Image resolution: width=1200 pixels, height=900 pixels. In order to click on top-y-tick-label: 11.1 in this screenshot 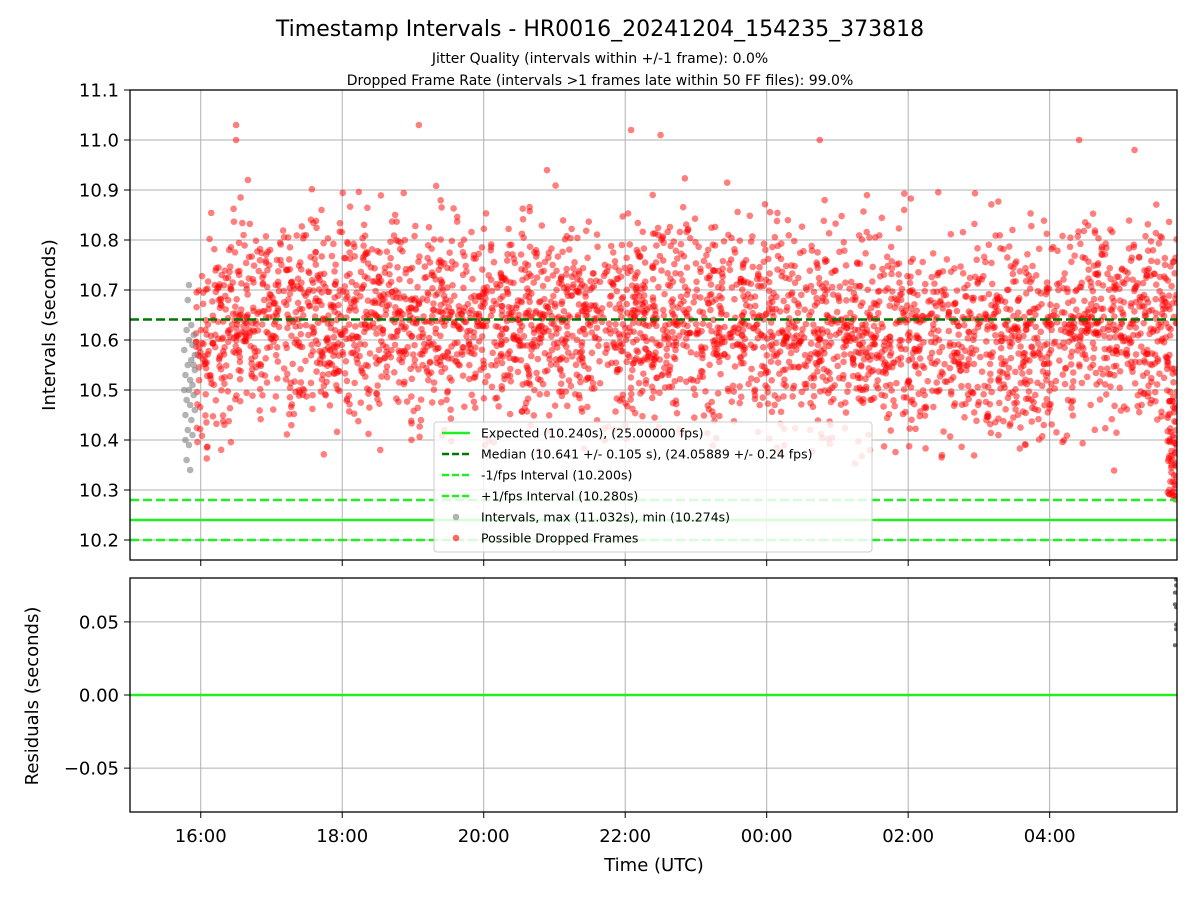, I will do `click(99, 91)`.